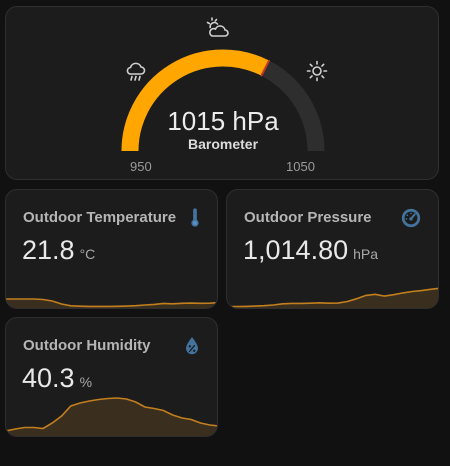  Describe the element at coordinates (195, 217) in the screenshot. I see `thermometer-icon` at that location.